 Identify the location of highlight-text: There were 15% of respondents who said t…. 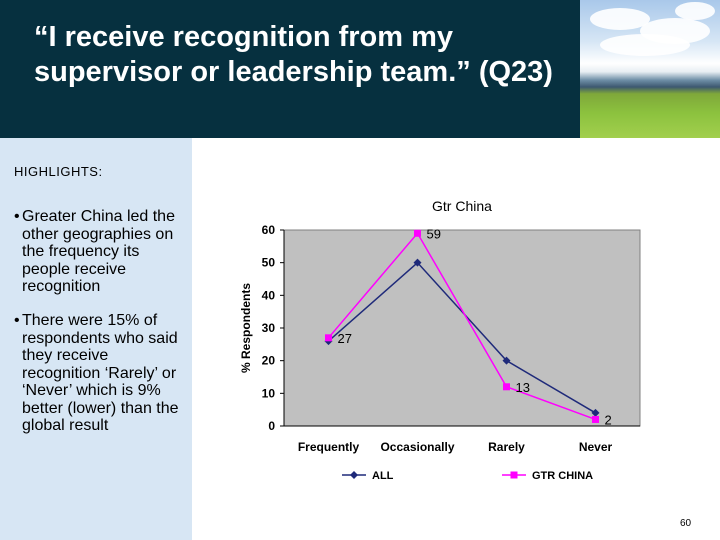
(100, 373).